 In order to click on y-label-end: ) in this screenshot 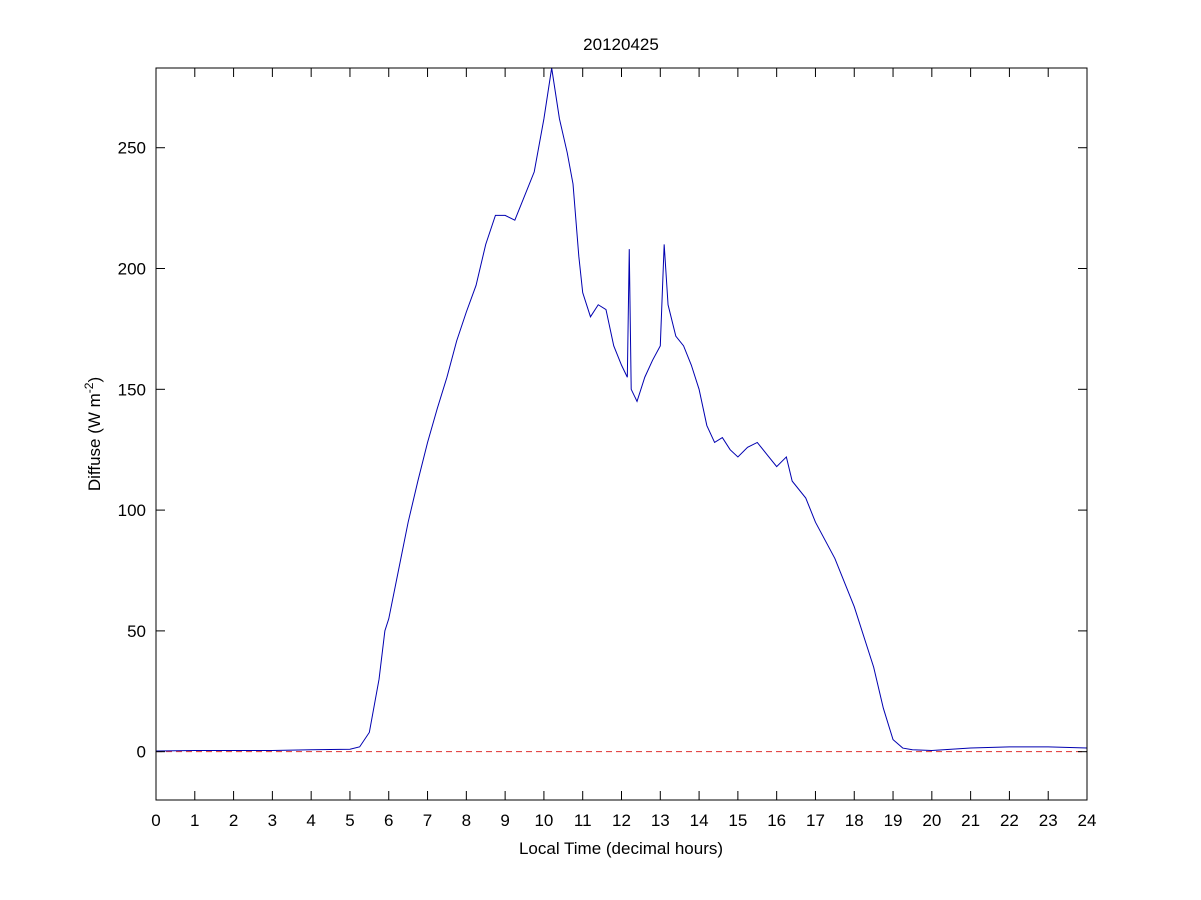, I will do `click(94, 380)`.